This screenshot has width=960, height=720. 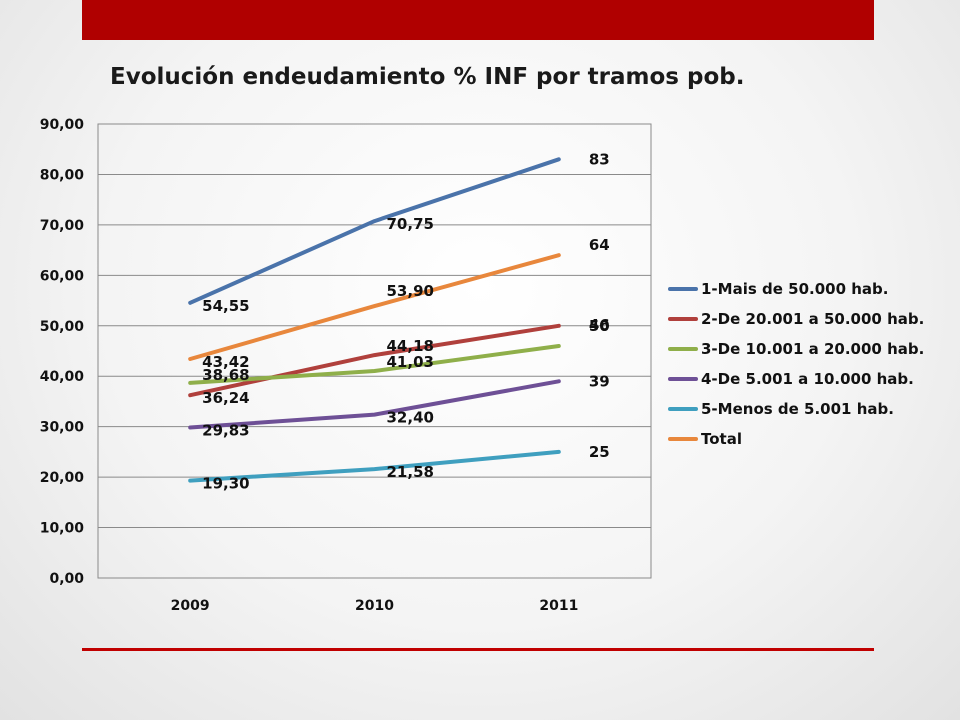 I want to click on data-label: 32,40, so click(x=410, y=418).